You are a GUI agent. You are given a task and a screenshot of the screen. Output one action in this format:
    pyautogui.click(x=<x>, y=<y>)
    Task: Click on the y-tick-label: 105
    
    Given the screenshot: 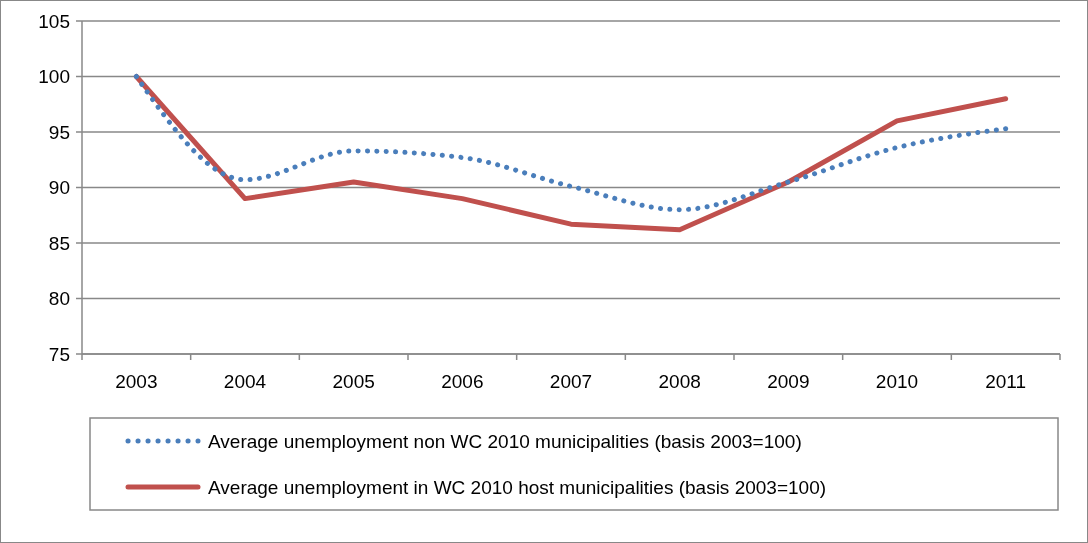 What is the action you would take?
    pyautogui.click(x=54, y=21)
    